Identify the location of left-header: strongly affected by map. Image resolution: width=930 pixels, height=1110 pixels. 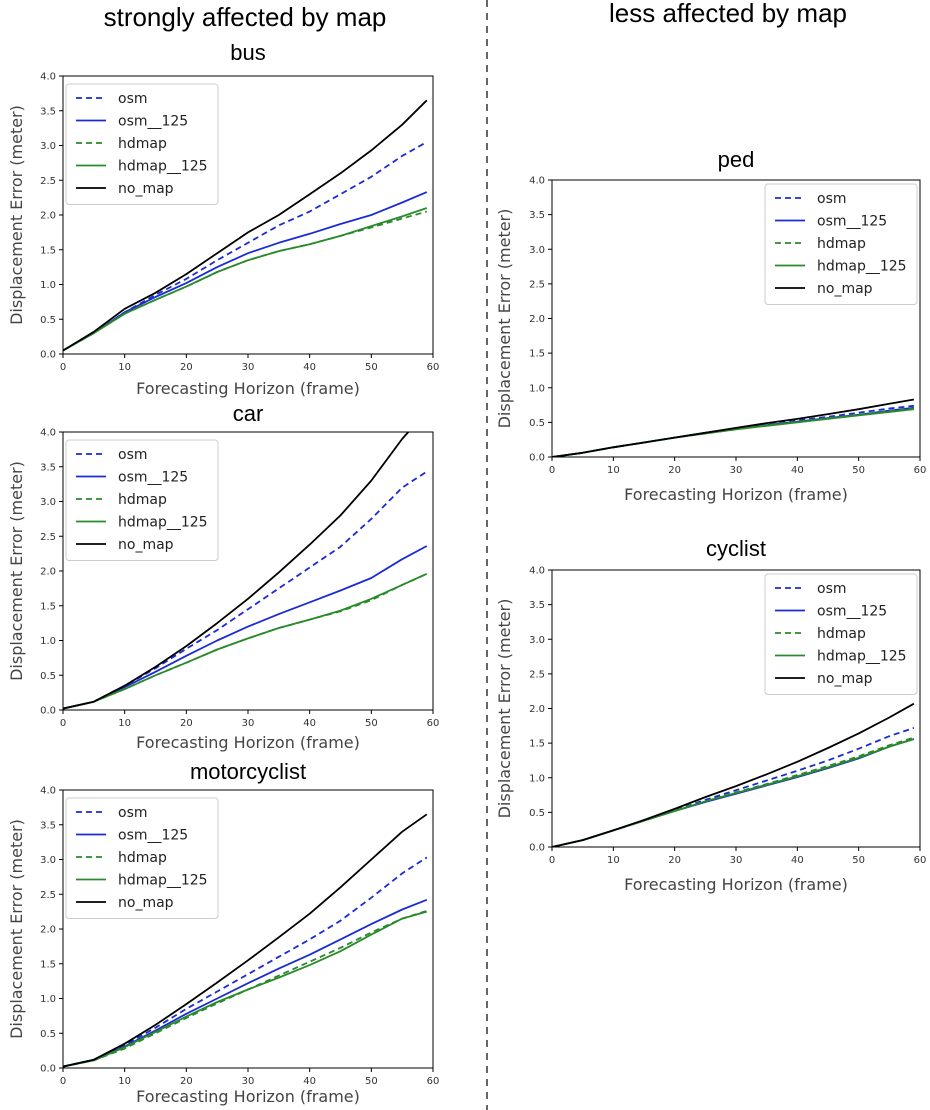
(245, 17).